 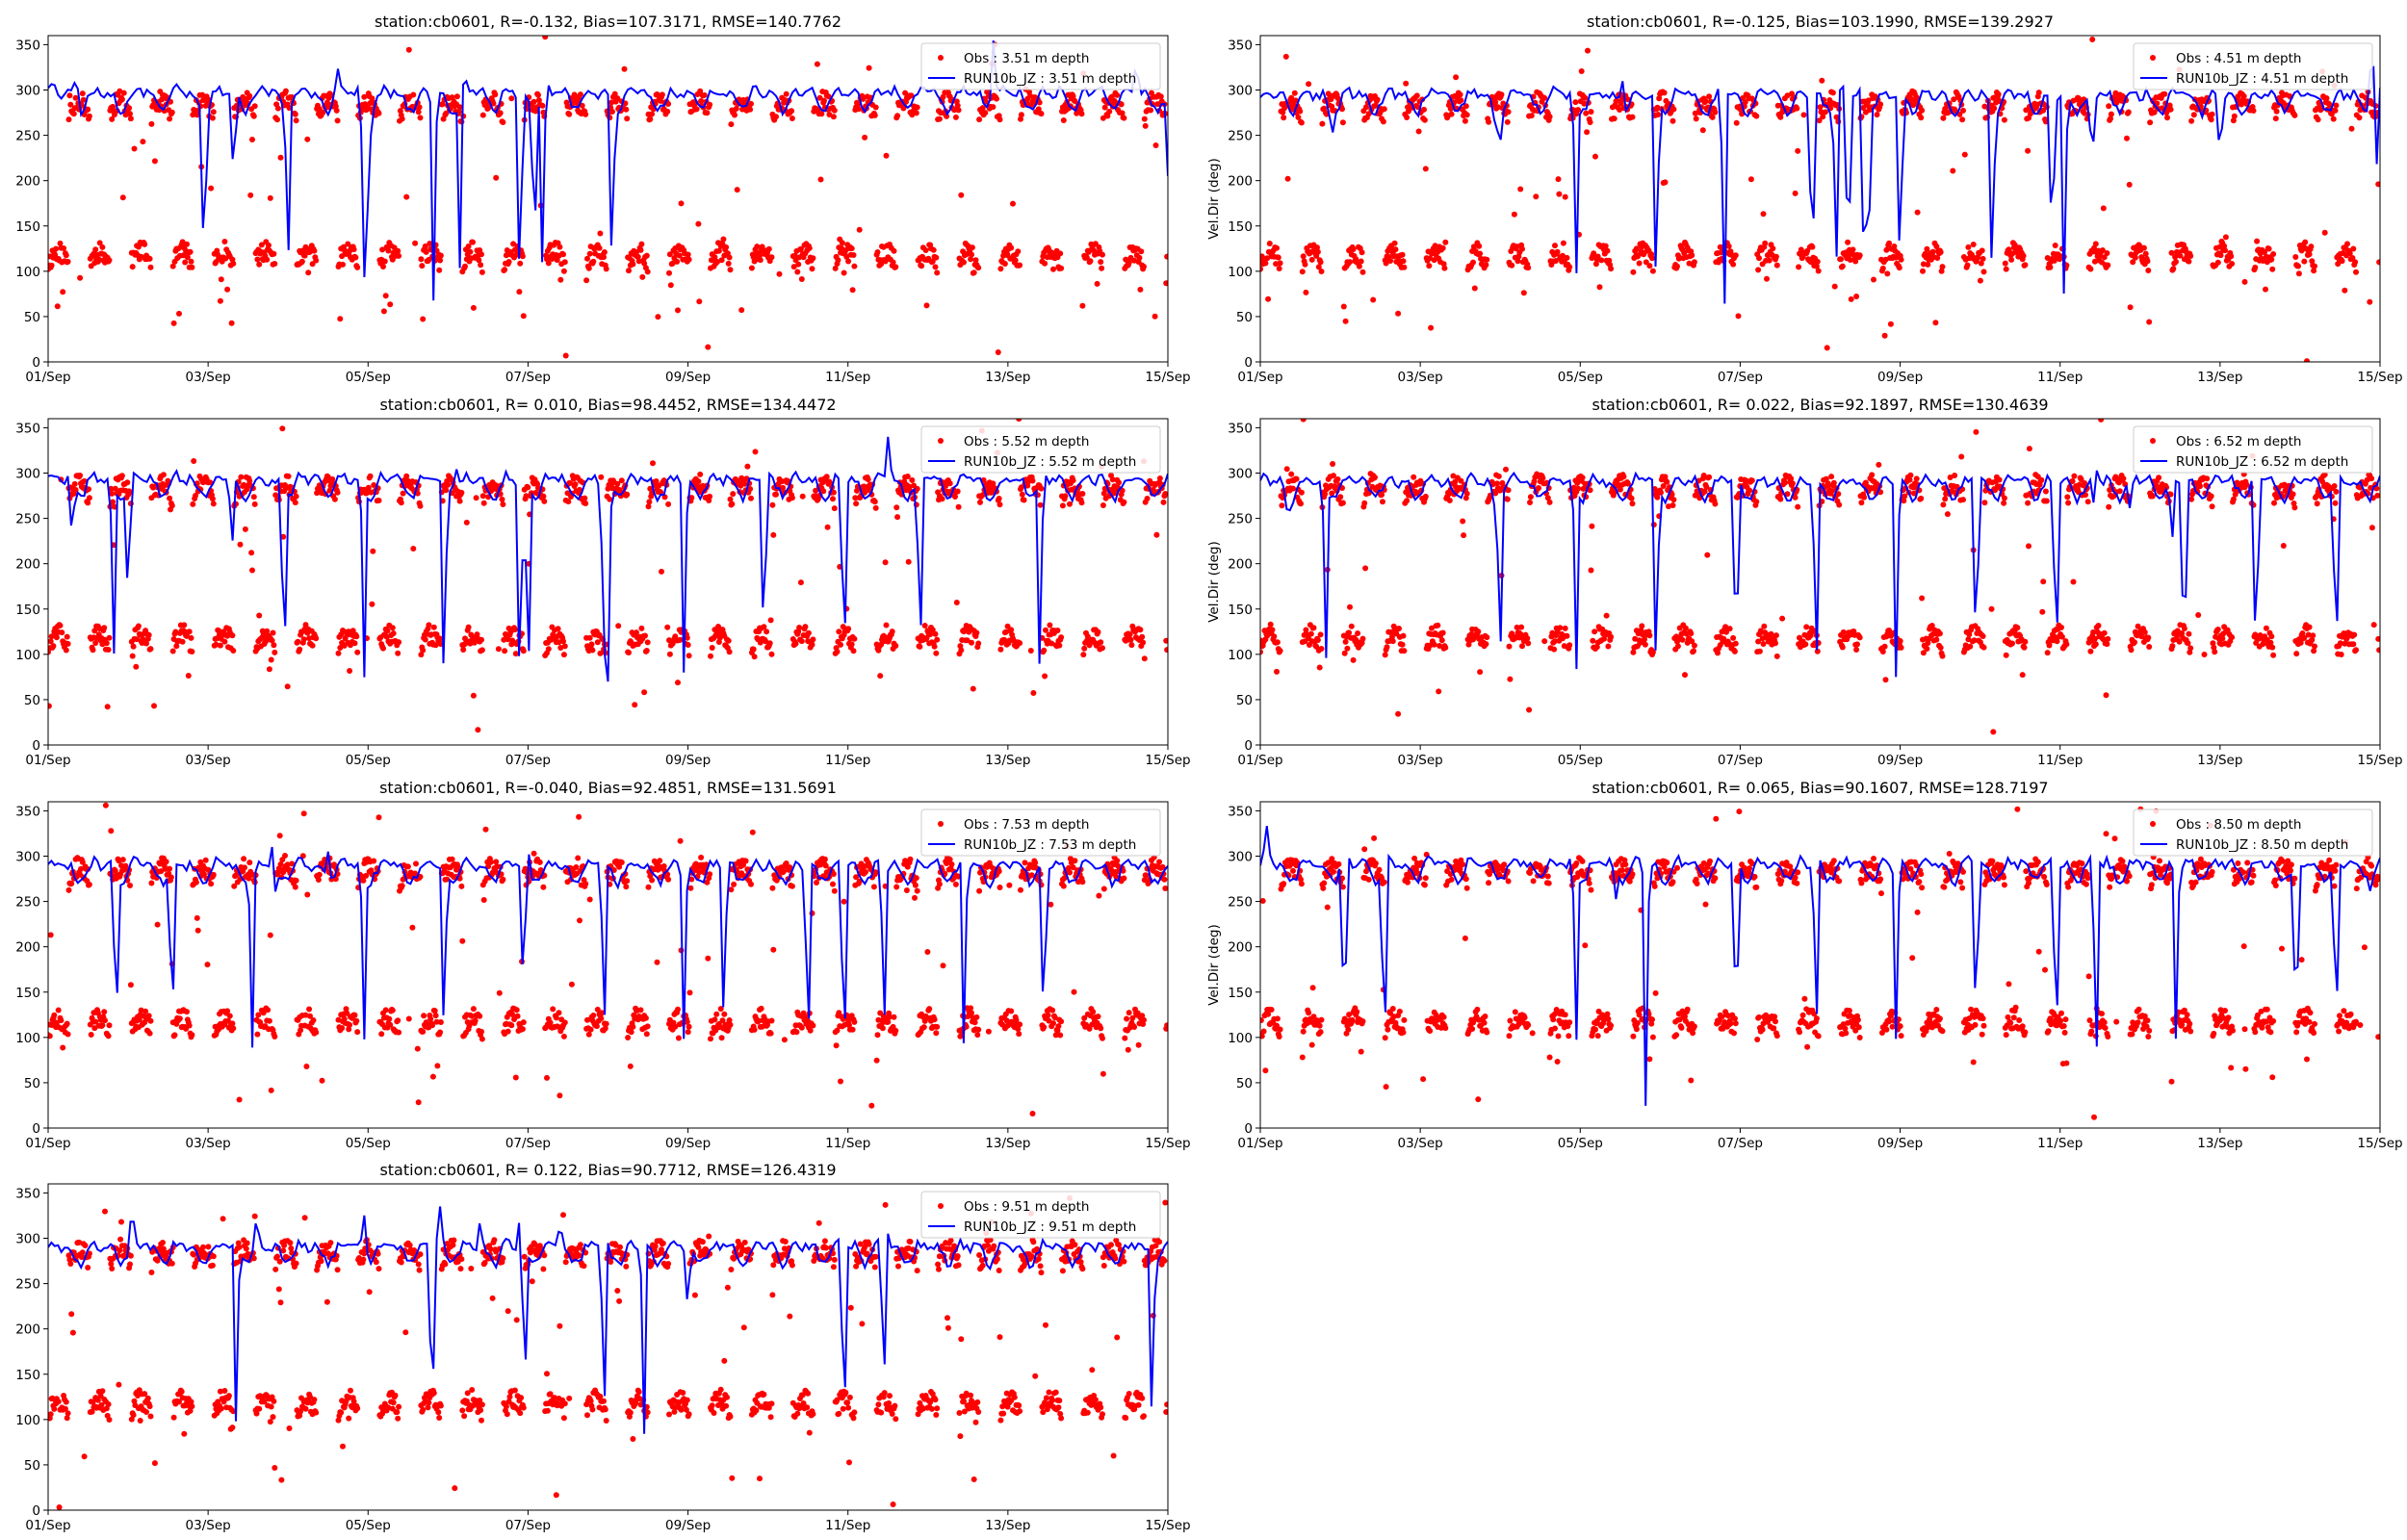 I want to click on x-tick-label: 13/Sep, so click(x=1007, y=377).